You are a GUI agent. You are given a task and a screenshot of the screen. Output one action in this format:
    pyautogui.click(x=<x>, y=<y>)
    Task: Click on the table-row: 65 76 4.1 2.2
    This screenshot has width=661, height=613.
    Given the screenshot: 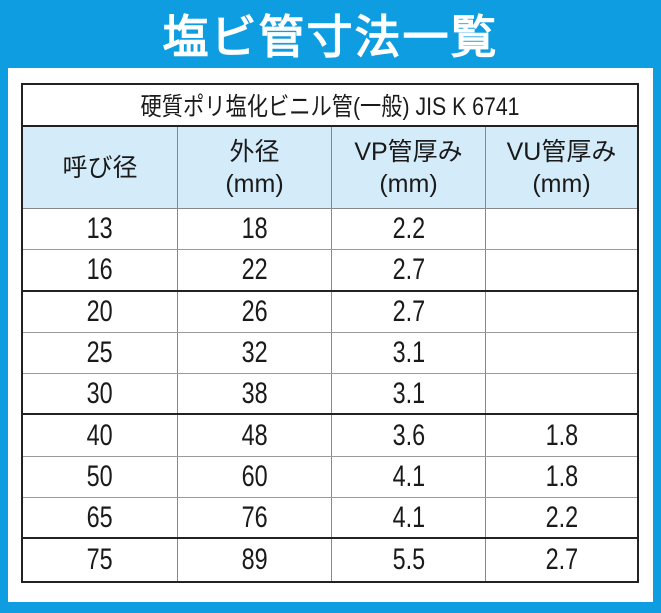 What is the action you would take?
    pyautogui.click(x=330, y=519)
    